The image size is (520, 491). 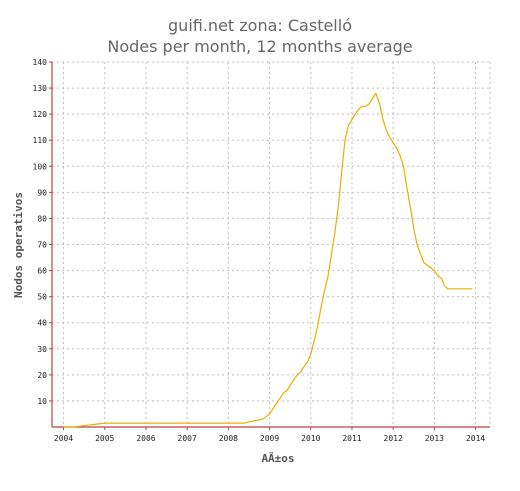 What do you see at coordinates (475, 438) in the screenshot?
I see `x-tick-label: 2014` at bounding box center [475, 438].